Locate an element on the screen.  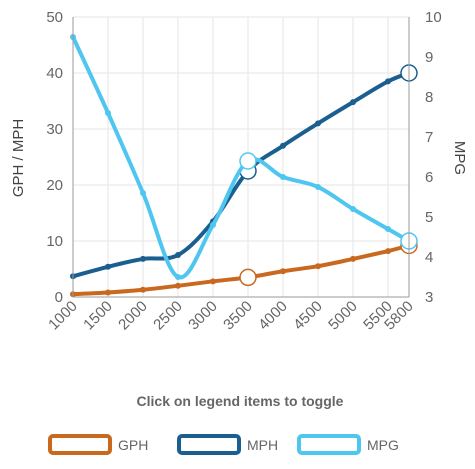
y-left-tick-label: 50 is located at coordinates (54, 17).